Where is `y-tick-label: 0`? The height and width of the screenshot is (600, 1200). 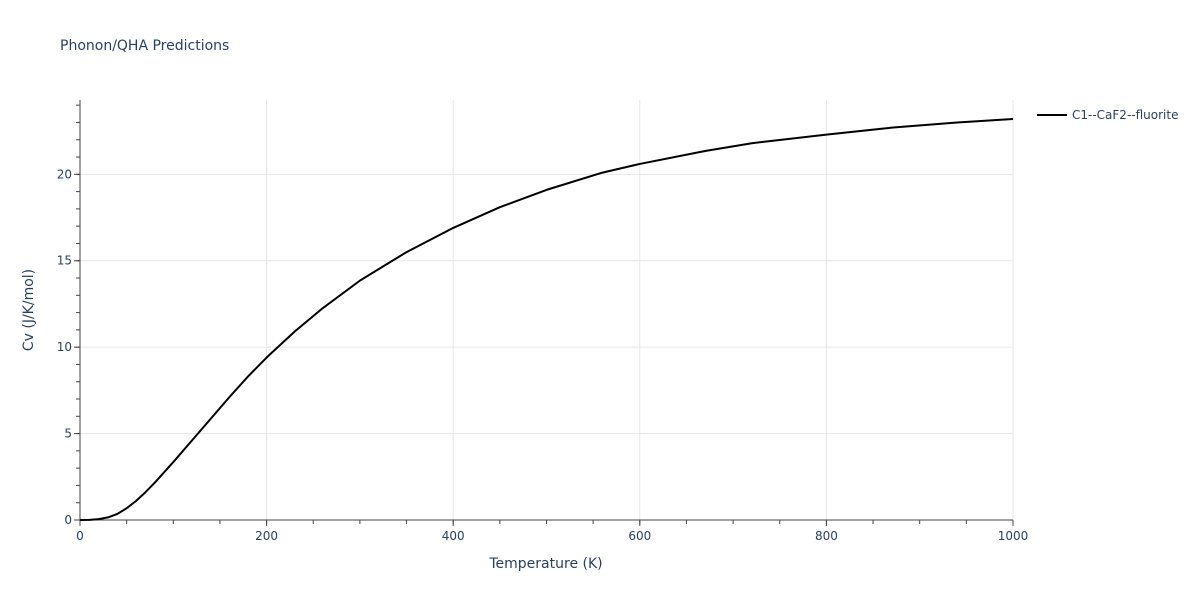 y-tick-label: 0 is located at coordinates (68, 520).